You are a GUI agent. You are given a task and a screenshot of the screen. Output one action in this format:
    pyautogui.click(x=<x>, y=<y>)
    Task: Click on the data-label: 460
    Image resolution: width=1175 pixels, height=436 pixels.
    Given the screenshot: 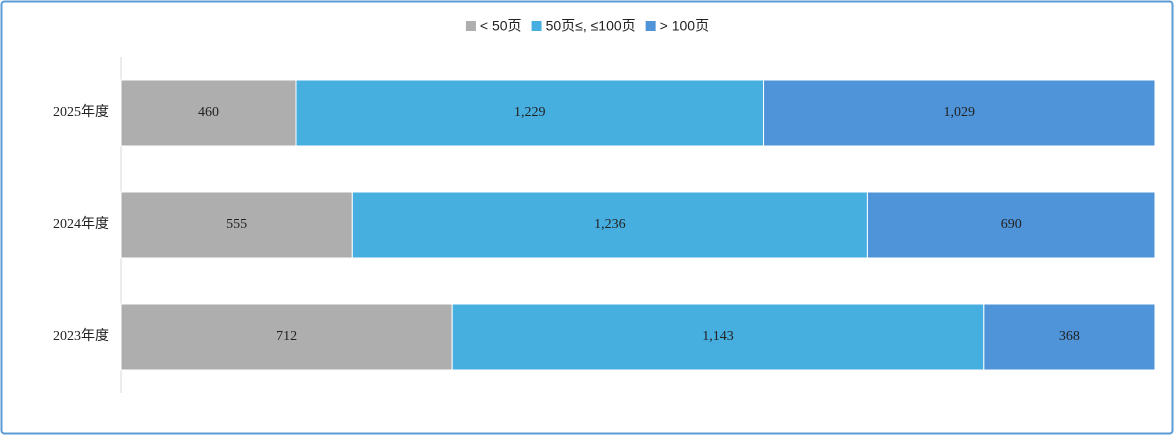 What is the action you would take?
    pyautogui.click(x=208, y=112)
    